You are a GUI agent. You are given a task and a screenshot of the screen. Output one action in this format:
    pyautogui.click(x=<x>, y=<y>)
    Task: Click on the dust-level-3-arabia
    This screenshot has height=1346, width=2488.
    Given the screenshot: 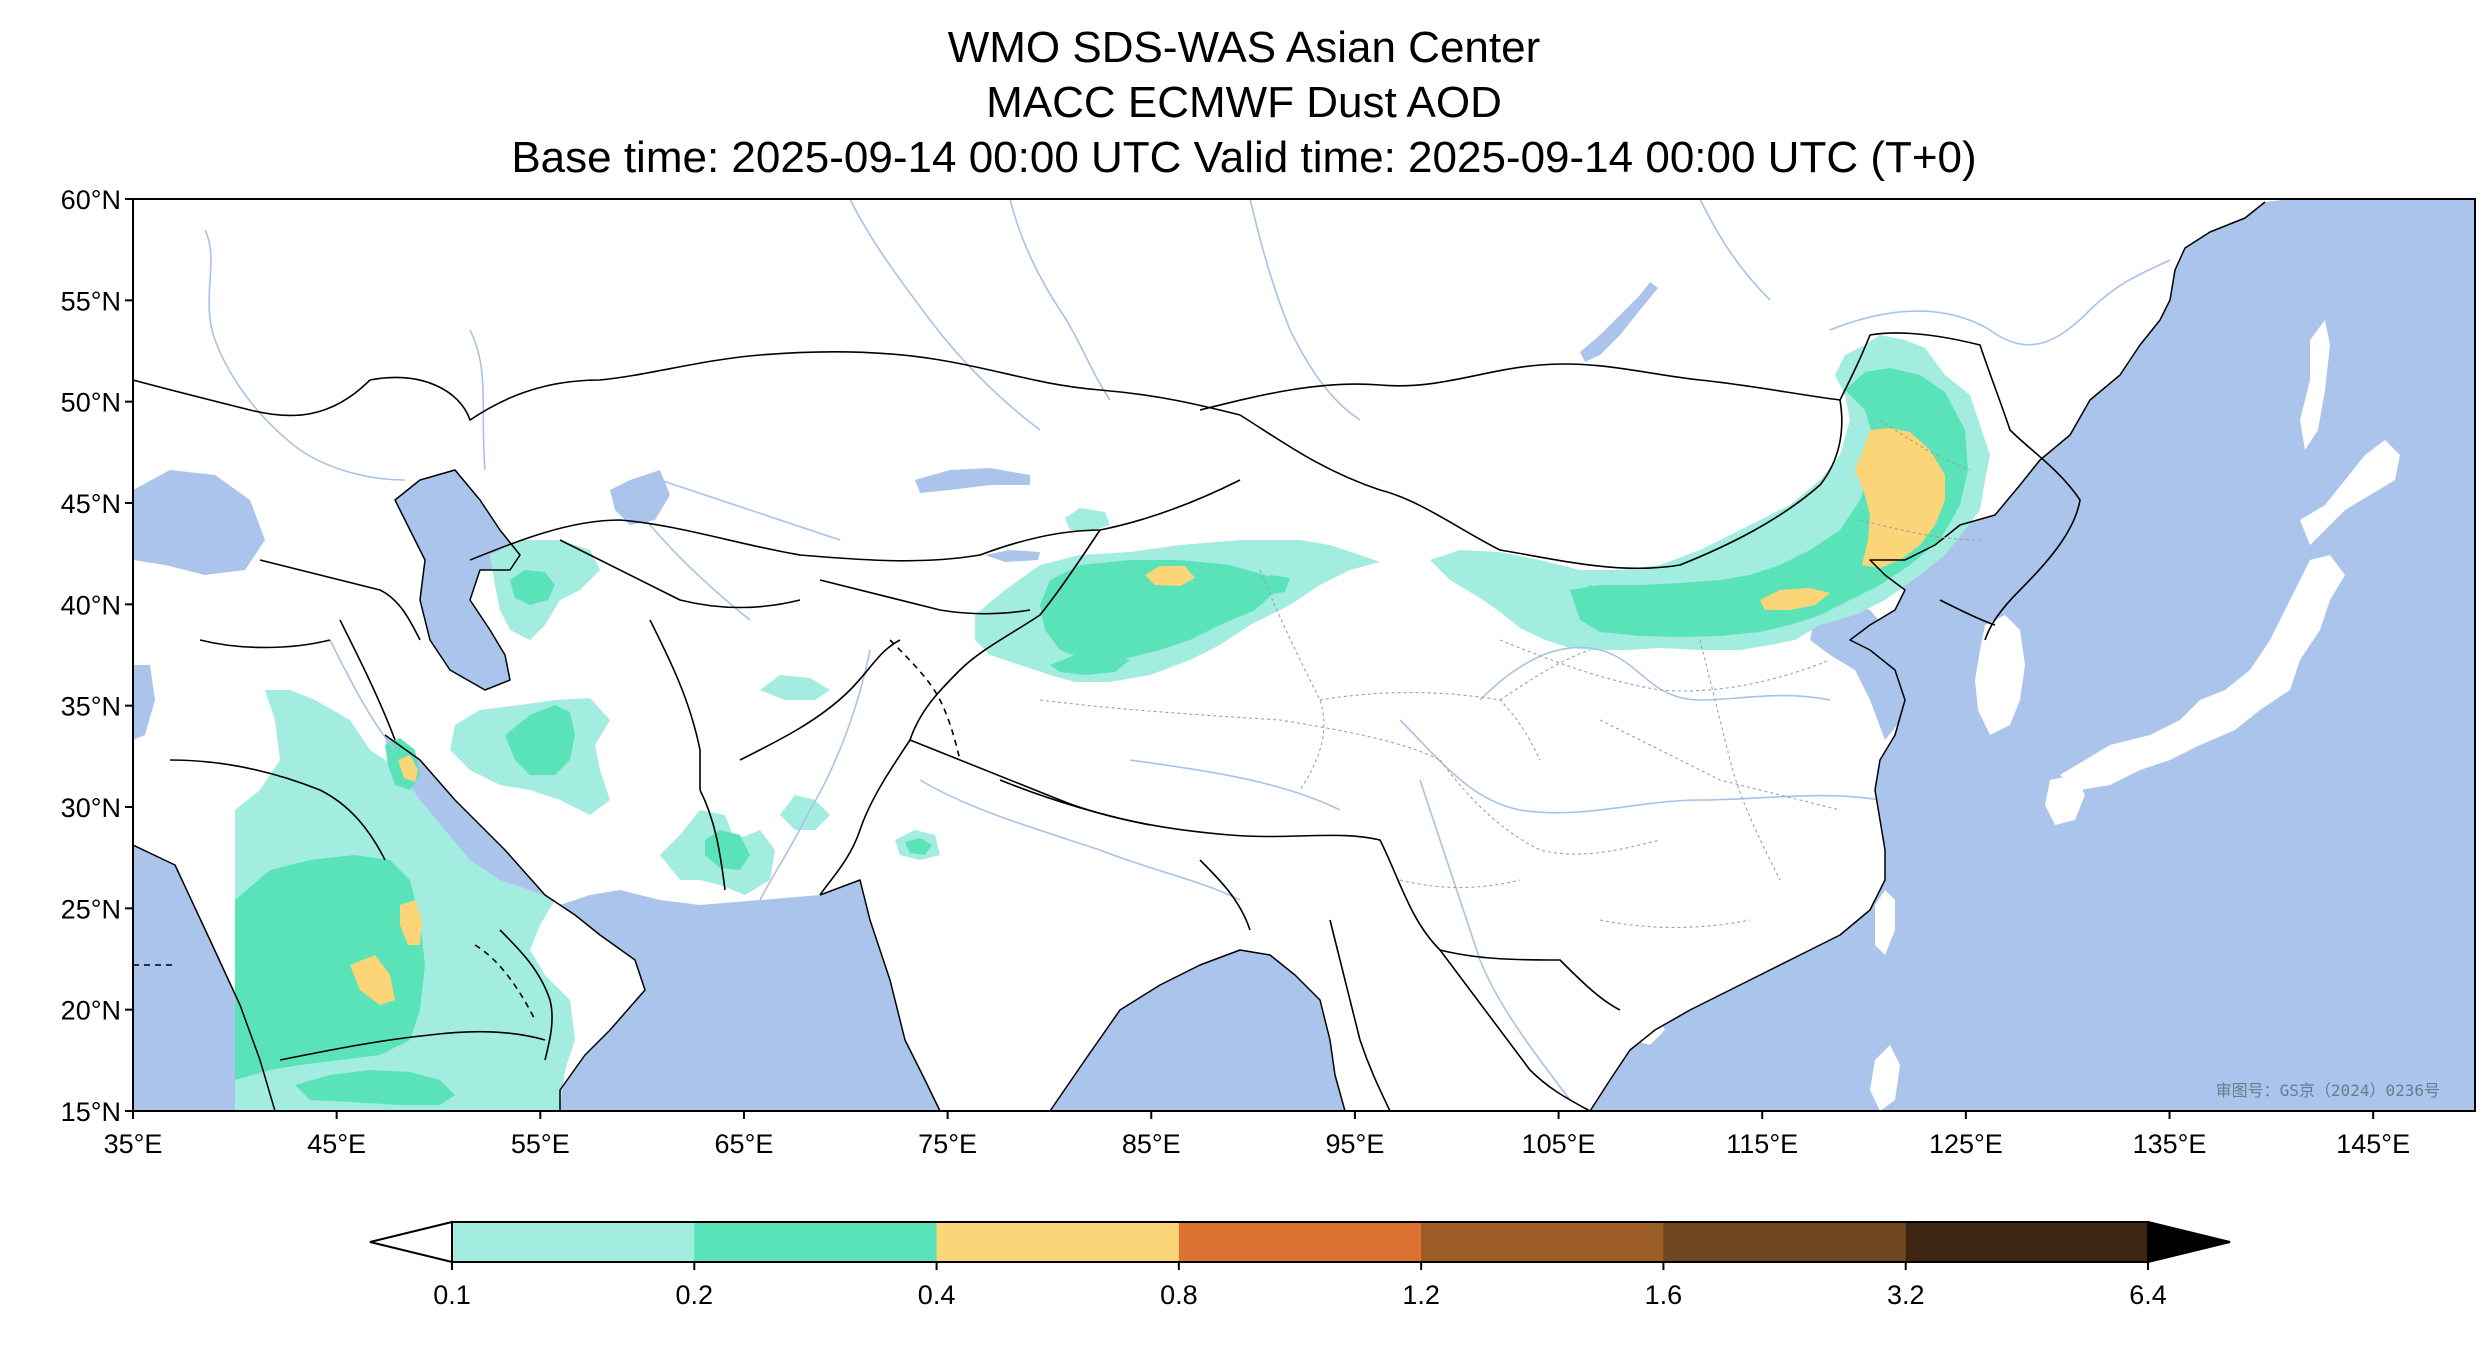 What is the action you would take?
    pyautogui.click(x=411, y=922)
    